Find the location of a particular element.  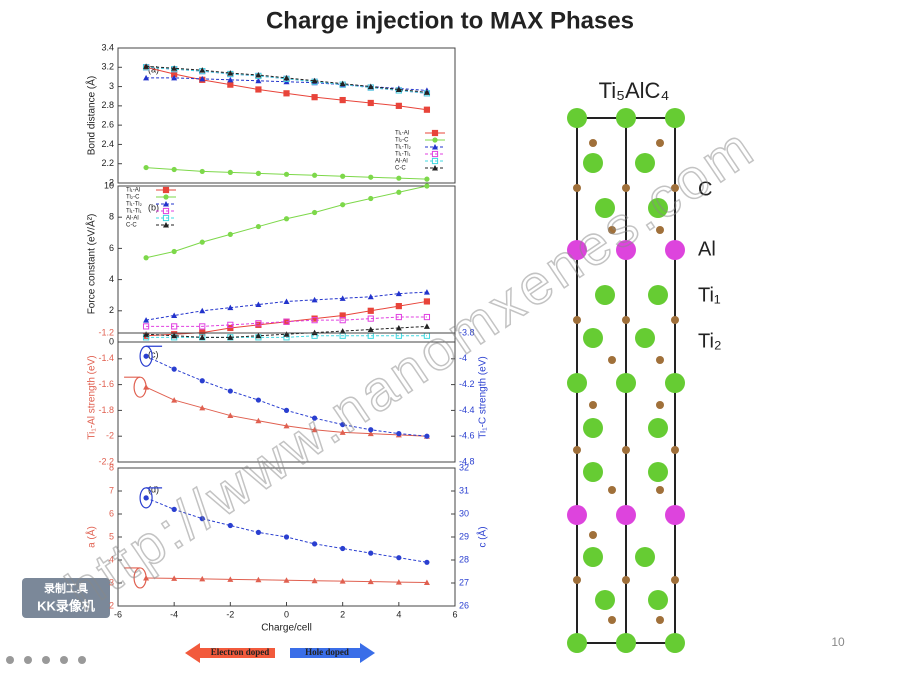

x-tick-label: -2 is located at coordinates (230, 614).